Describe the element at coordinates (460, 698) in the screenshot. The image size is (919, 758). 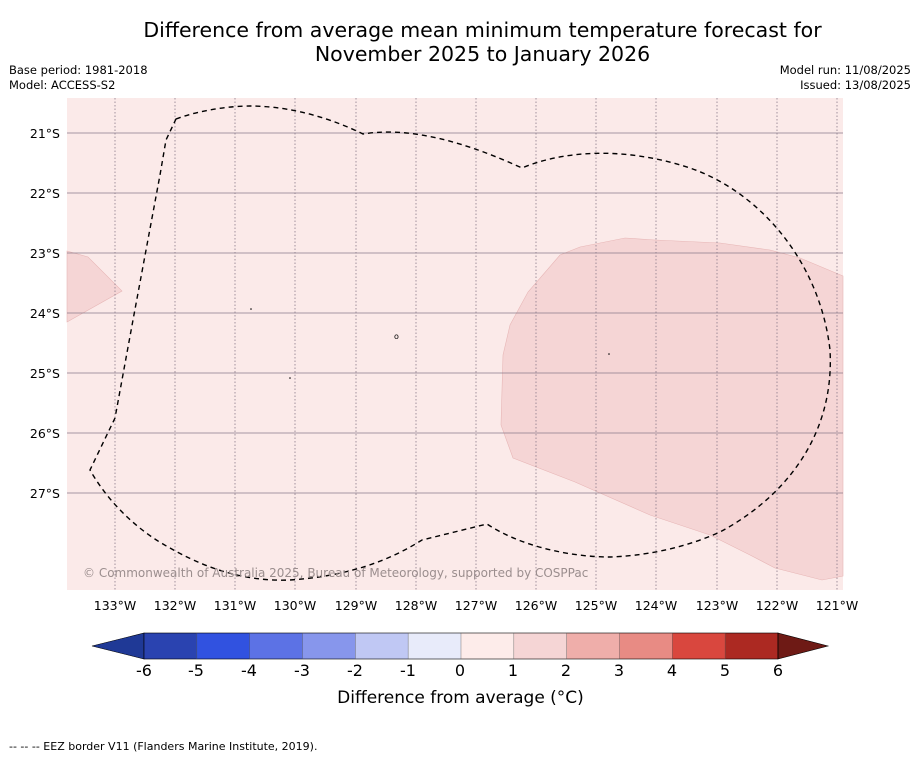
I see `colorbar-label: Difference from average (°C)` at that location.